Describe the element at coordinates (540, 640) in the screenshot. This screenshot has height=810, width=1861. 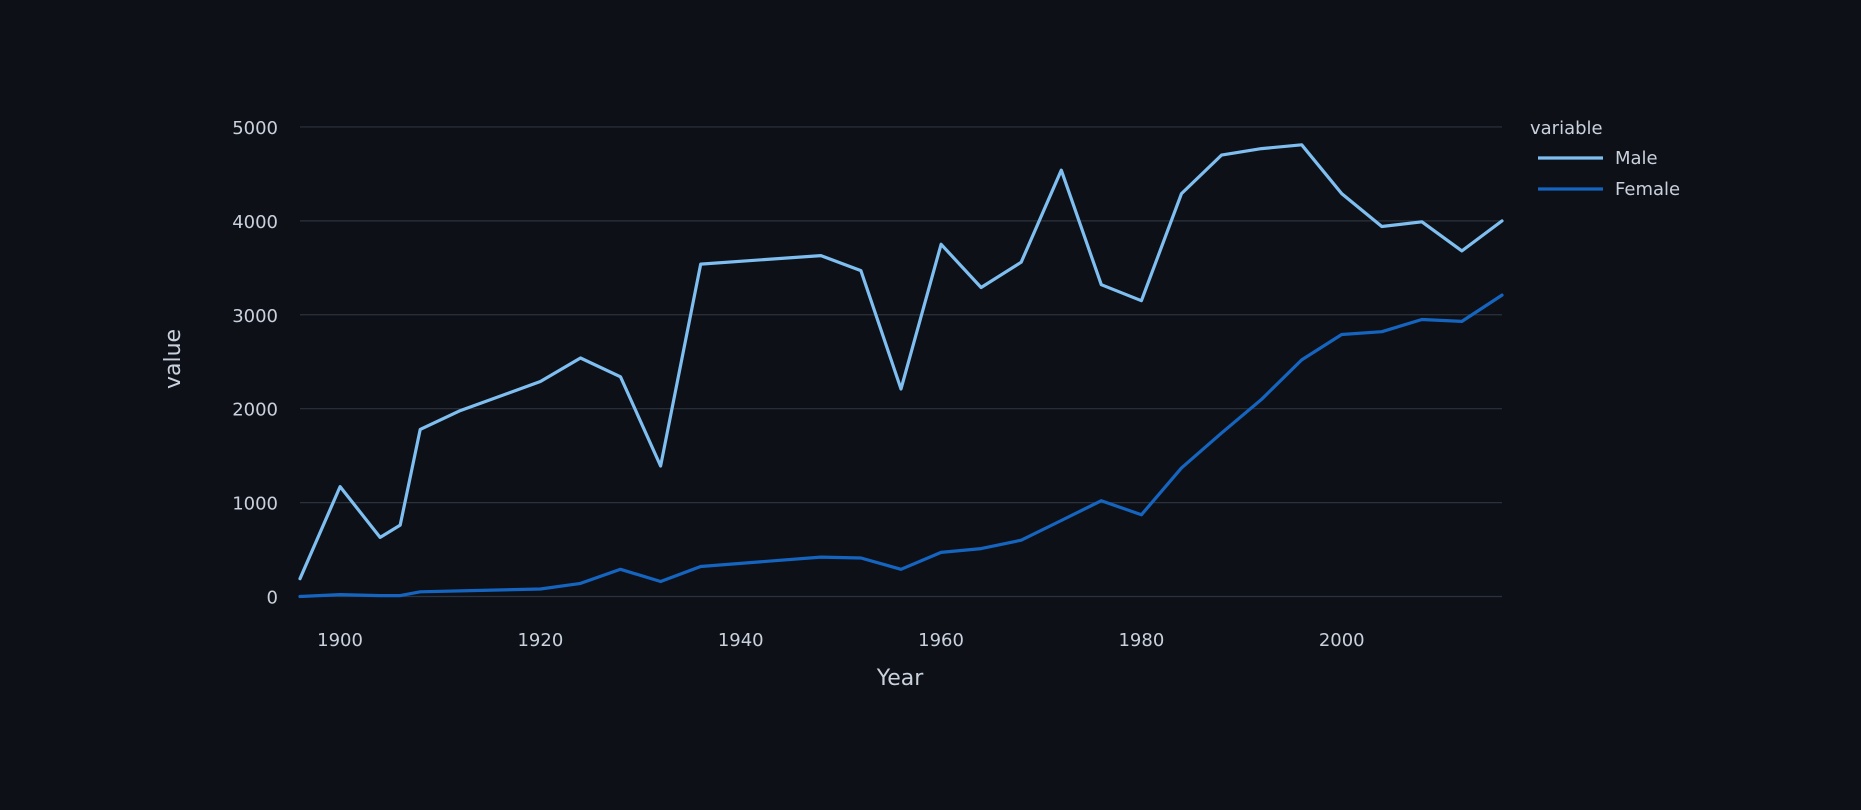
I see `x-tick-label: 1920` at that location.